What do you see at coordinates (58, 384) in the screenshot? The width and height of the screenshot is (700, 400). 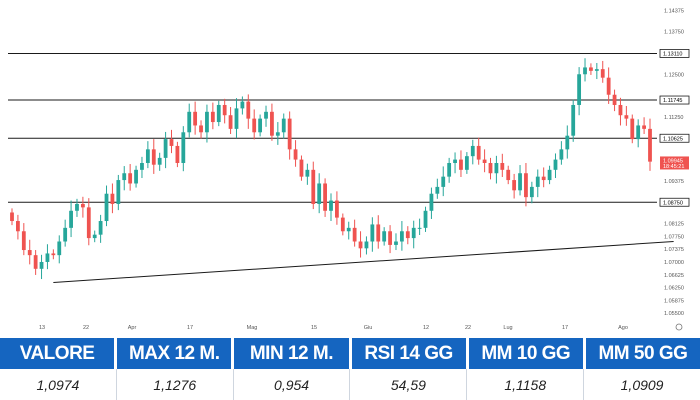 I see `stat-value-valore: 1,0974` at bounding box center [58, 384].